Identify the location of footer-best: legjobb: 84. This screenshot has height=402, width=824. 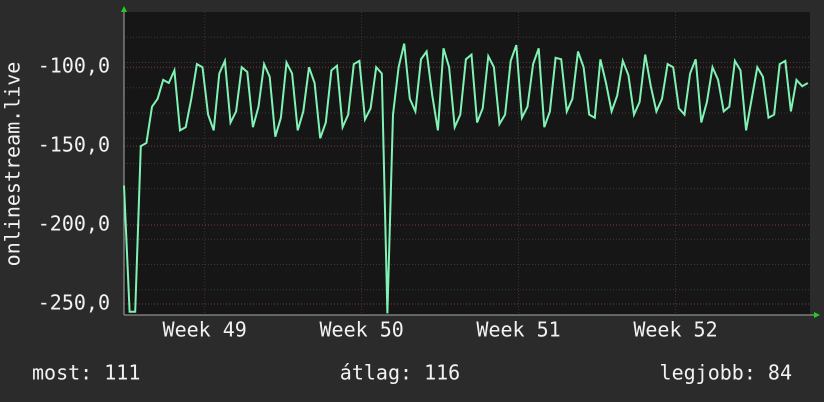
(726, 373).